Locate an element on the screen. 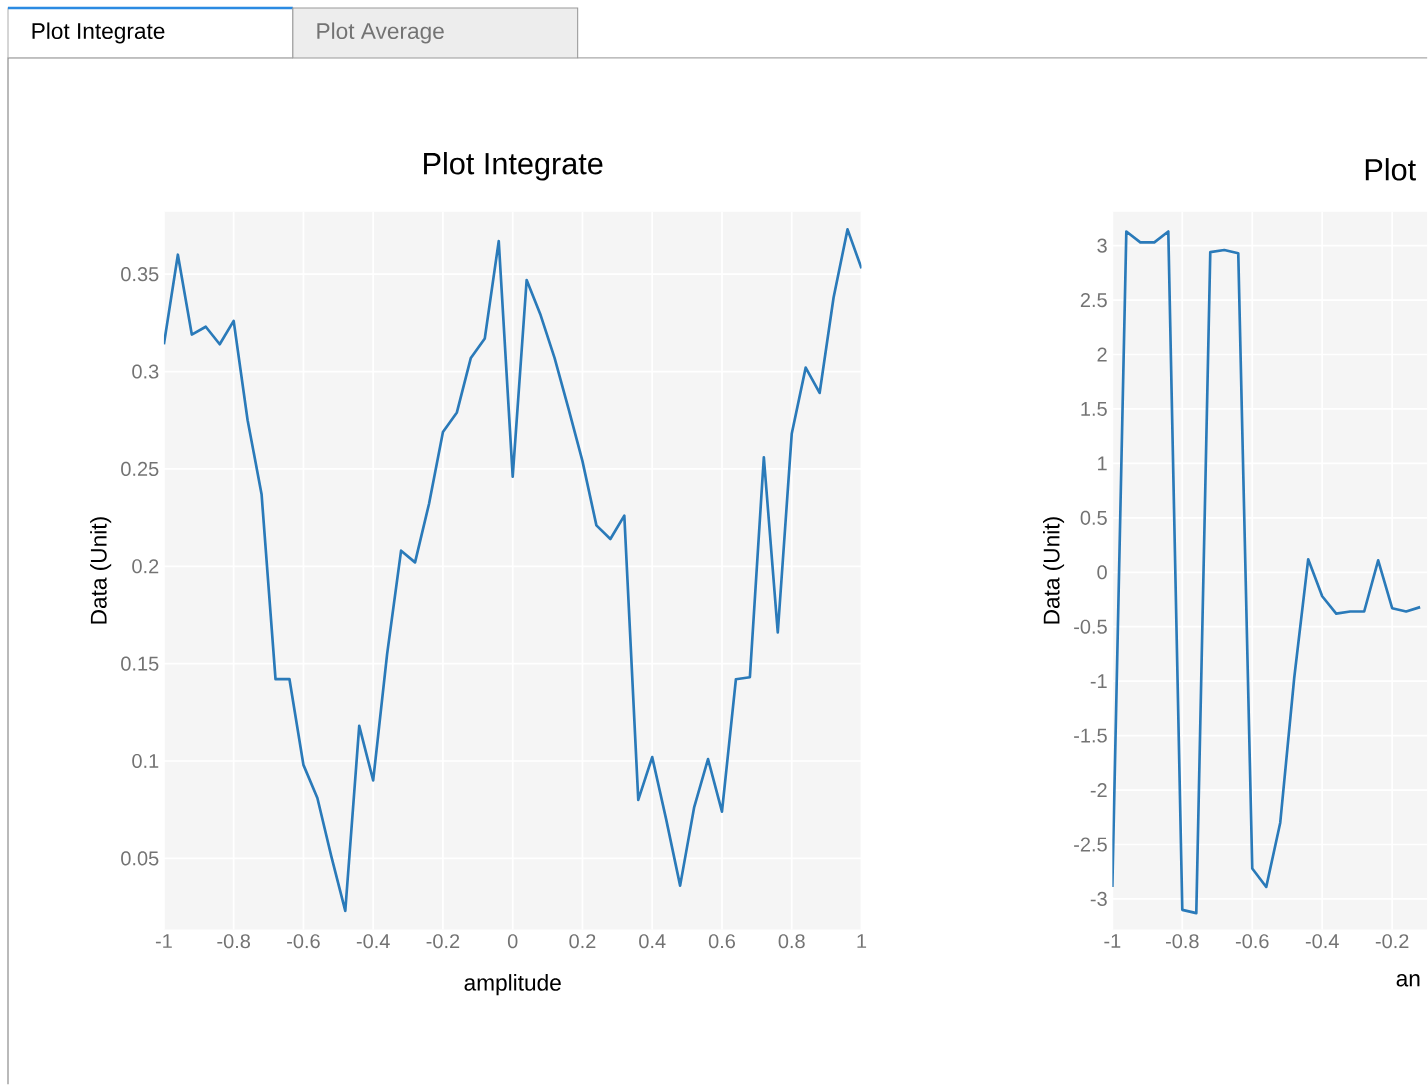 Image resolution: width=1428 pixels, height=1085 pixels. y-tick-label: -2.5 is located at coordinates (1090, 844).